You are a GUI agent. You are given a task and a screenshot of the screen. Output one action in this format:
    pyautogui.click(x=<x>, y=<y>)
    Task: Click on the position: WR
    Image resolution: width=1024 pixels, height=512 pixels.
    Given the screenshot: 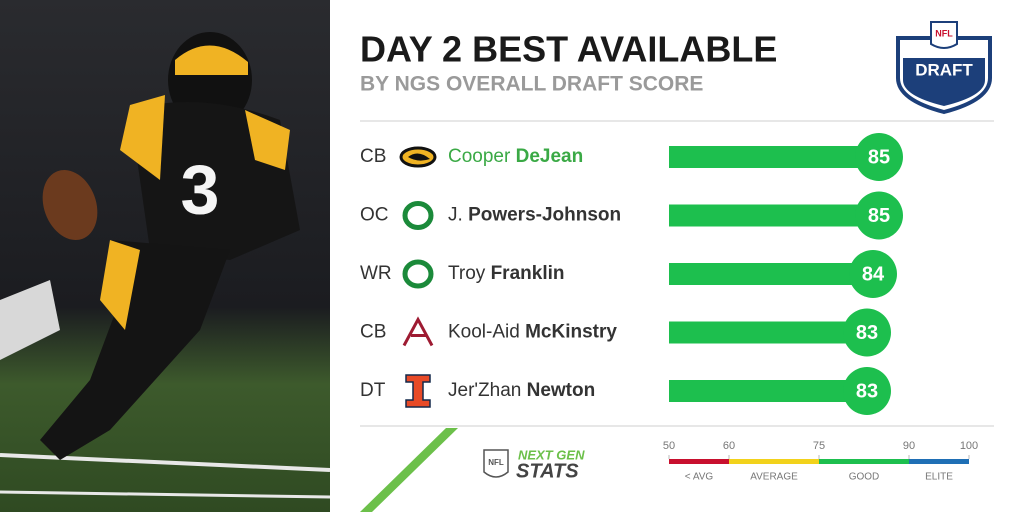 What is the action you would take?
    pyautogui.click(x=376, y=273)
    